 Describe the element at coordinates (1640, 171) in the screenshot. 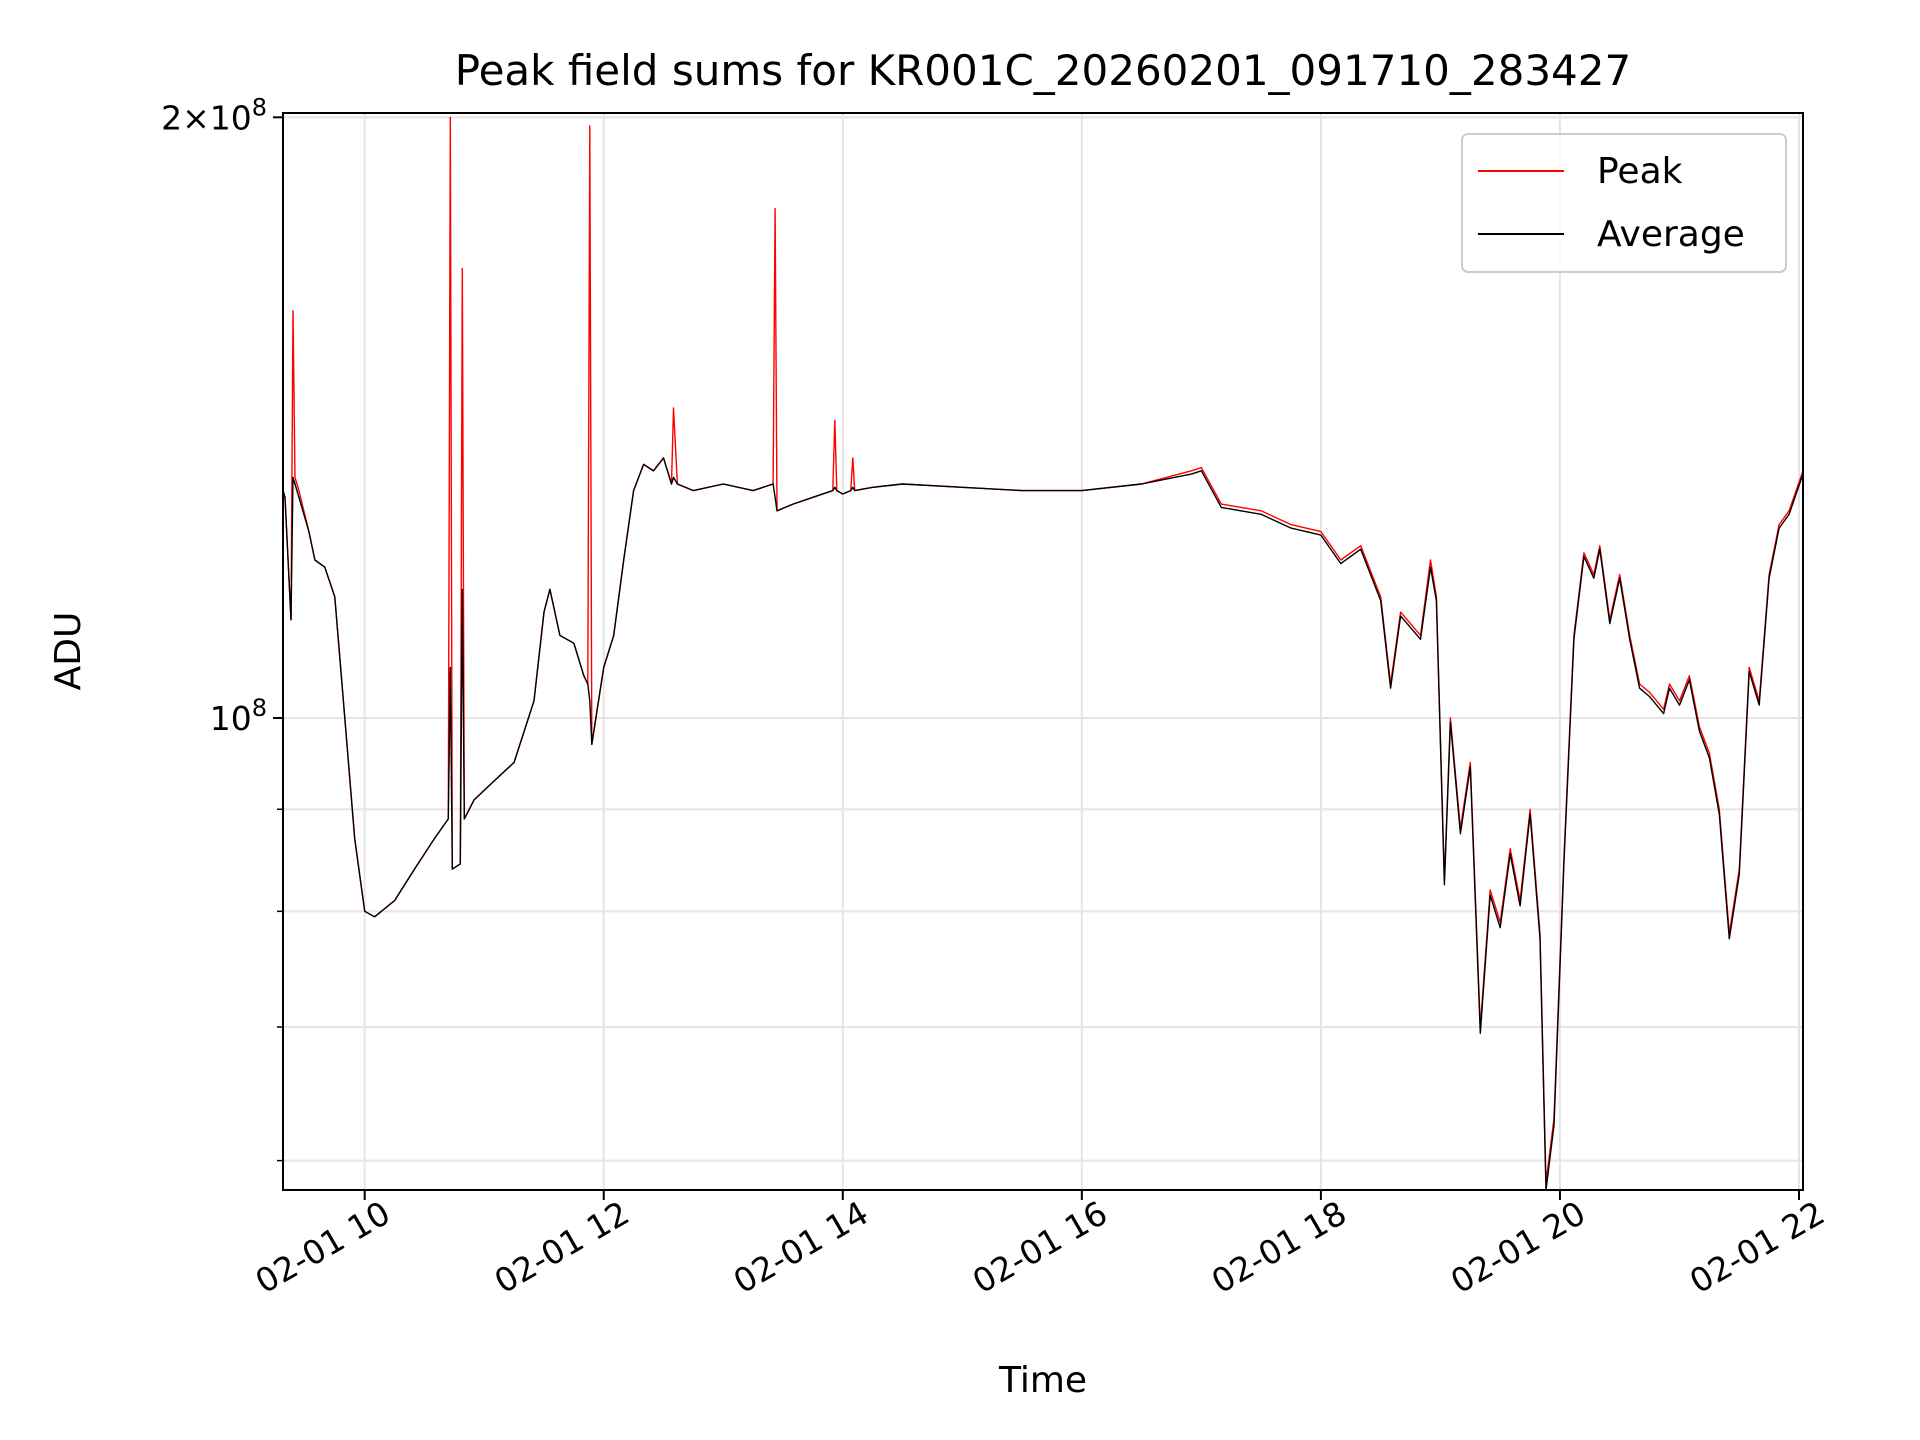

I see `legend-label-peak: Peak` at that location.